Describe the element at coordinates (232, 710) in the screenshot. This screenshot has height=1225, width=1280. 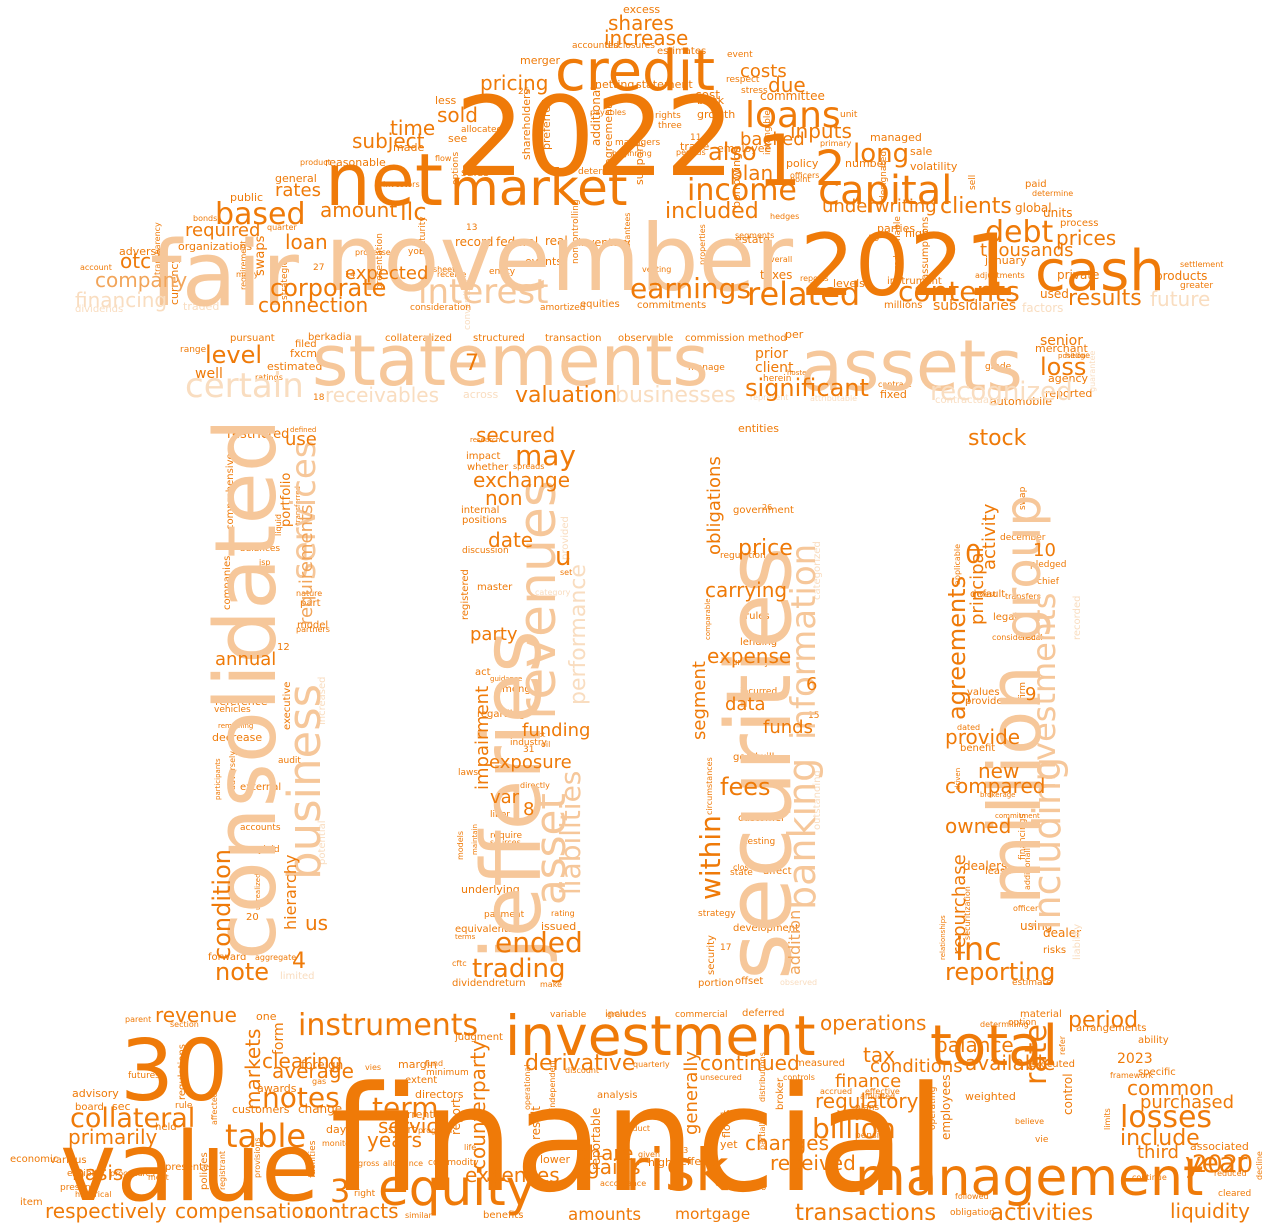
I see `cloud-word: vehicles` at that location.